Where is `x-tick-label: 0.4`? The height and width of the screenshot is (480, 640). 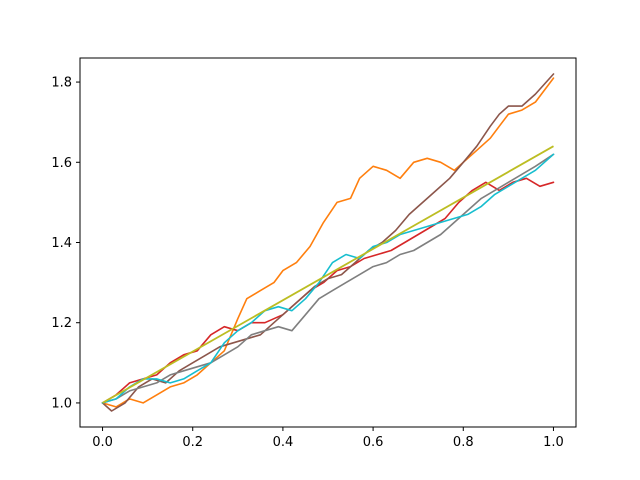
x-tick-label: 0.4 is located at coordinates (283, 442).